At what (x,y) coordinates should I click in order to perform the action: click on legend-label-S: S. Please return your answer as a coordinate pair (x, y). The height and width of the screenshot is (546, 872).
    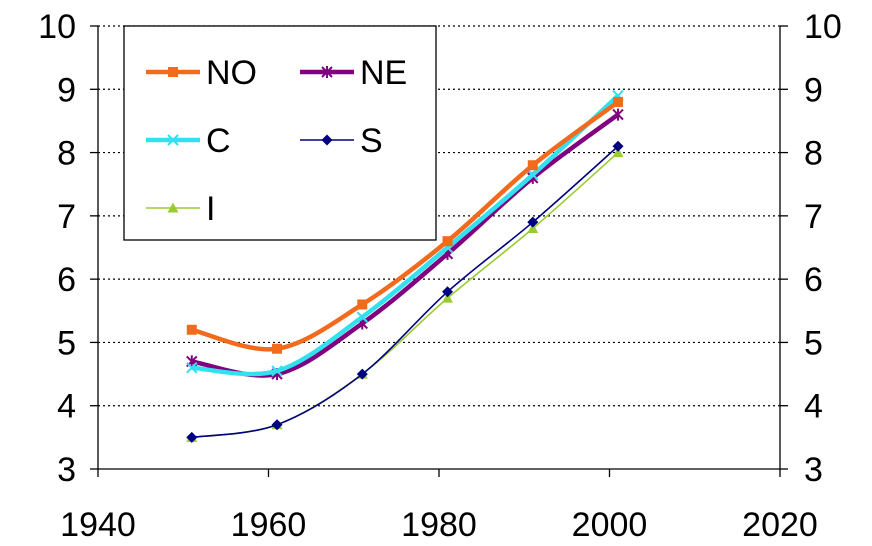
    Looking at the image, I should click on (371, 141).